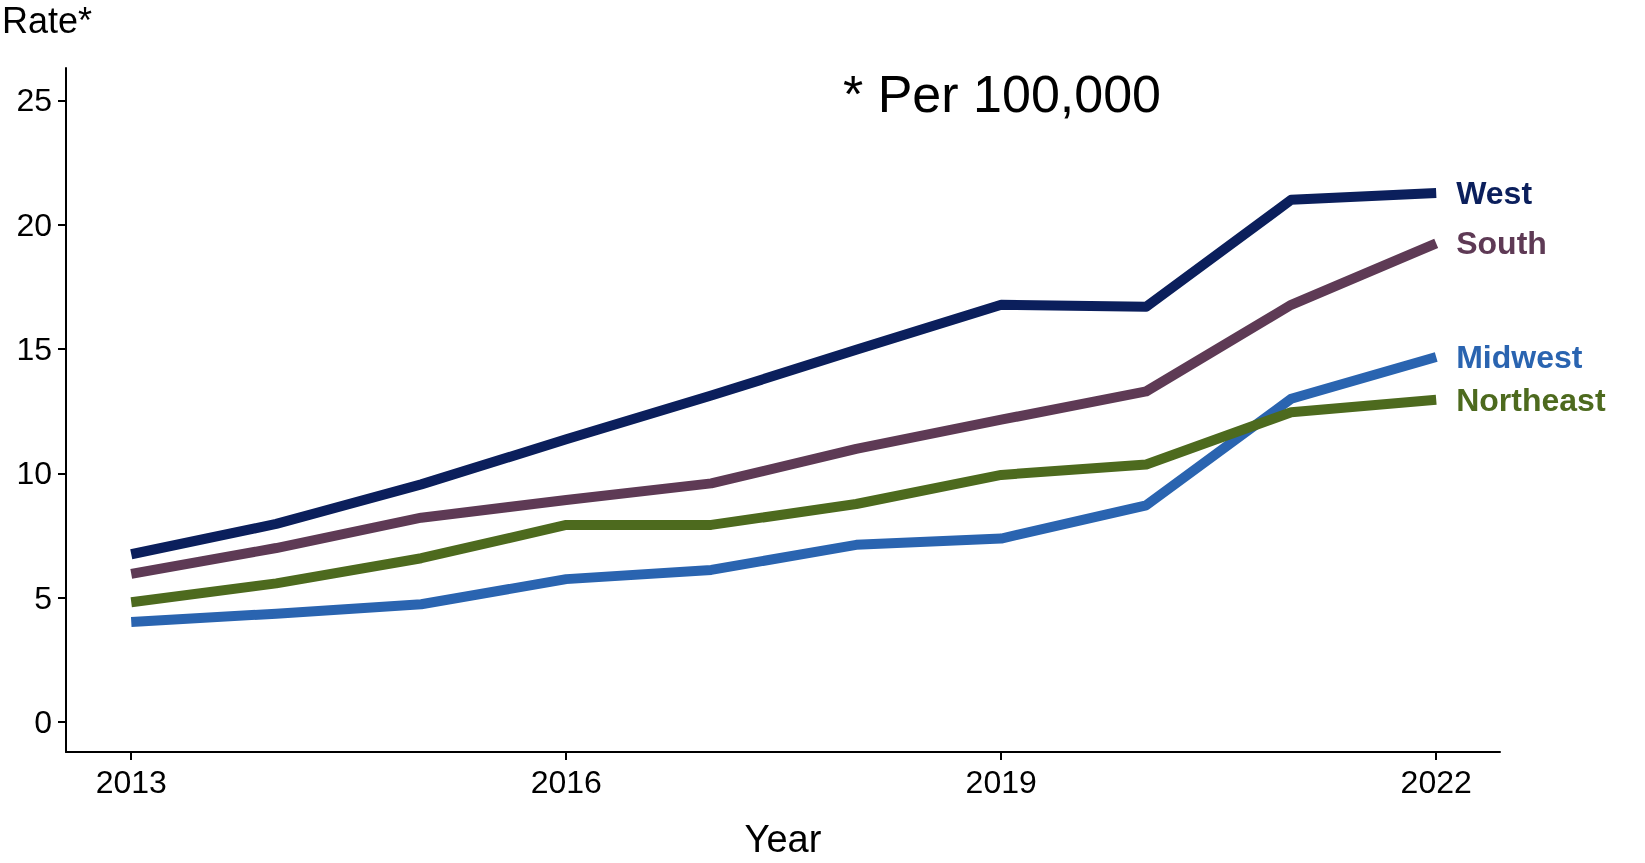 The height and width of the screenshot is (863, 1645). What do you see at coordinates (1494, 193) in the screenshot?
I see `series-label: West` at bounding box center [1494, 193].